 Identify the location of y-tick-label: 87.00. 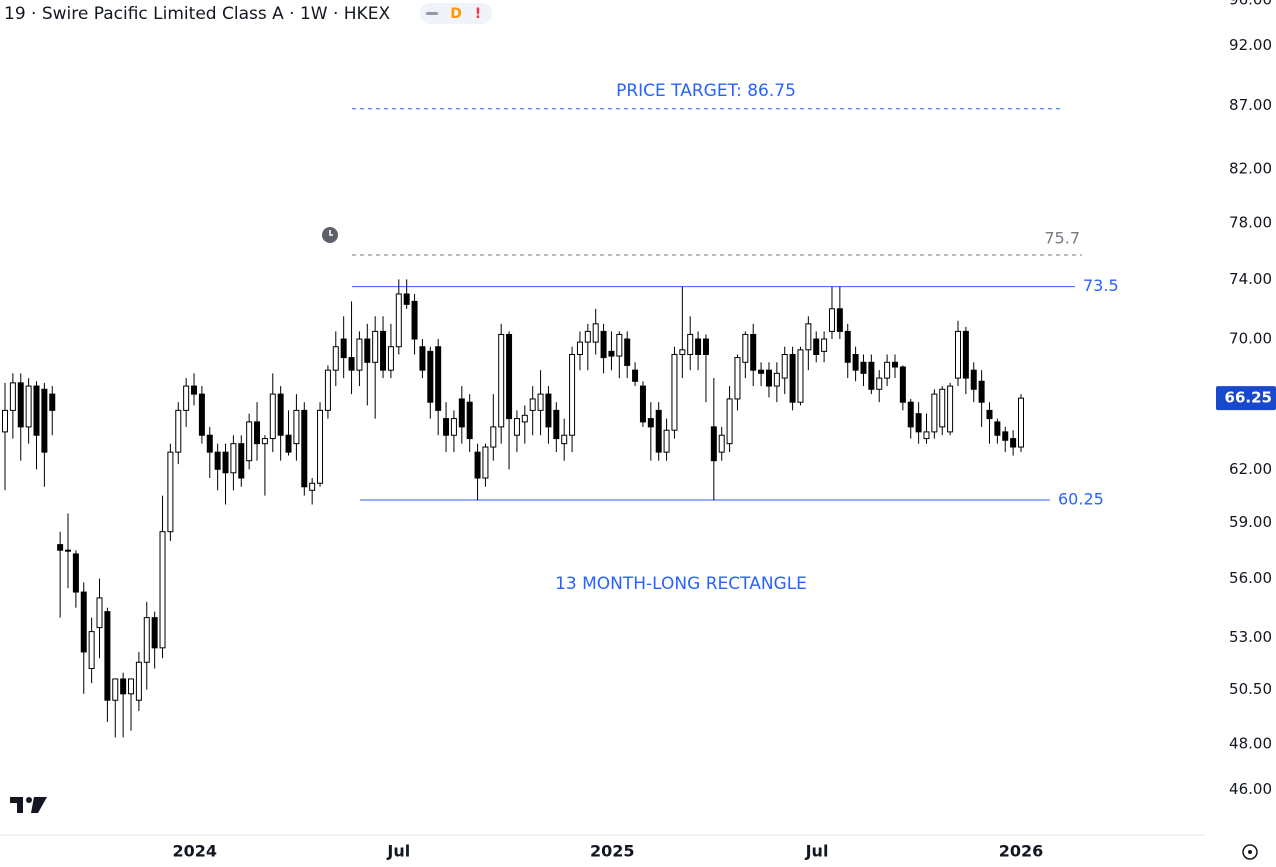
(1250, 105).